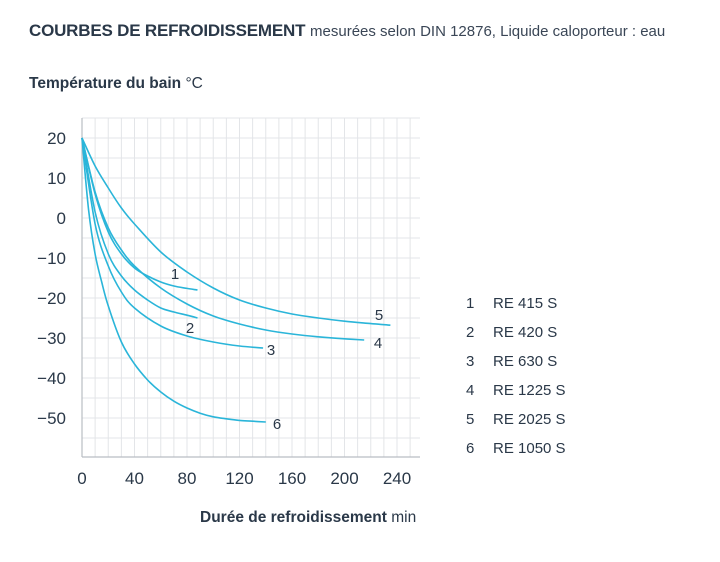 The height and width of the screenshot is (562, 720). Describe the element at coordinates (190, 328) in the screenshot. I see `curve-label-2: 2` at that location.